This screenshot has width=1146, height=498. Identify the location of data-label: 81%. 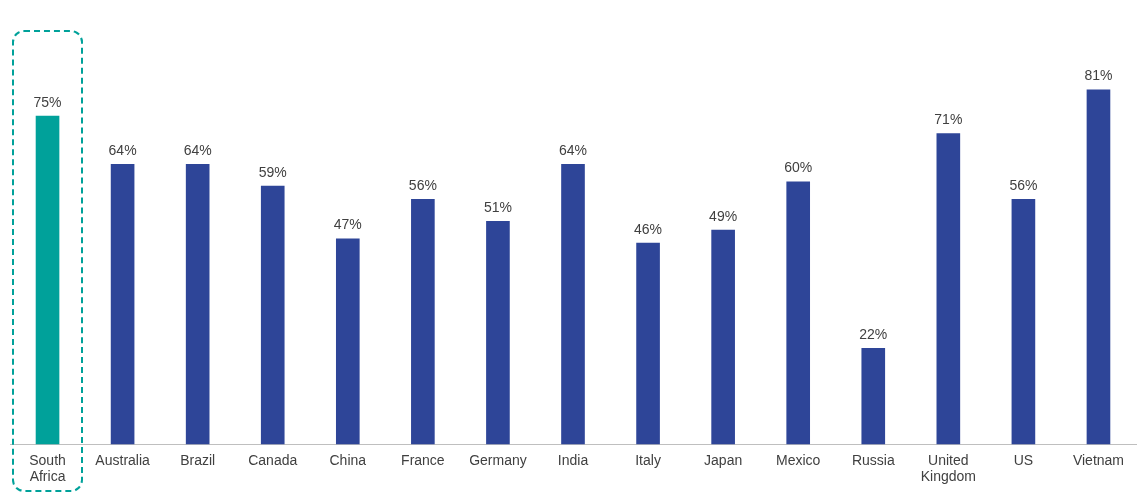
(1098, 75).